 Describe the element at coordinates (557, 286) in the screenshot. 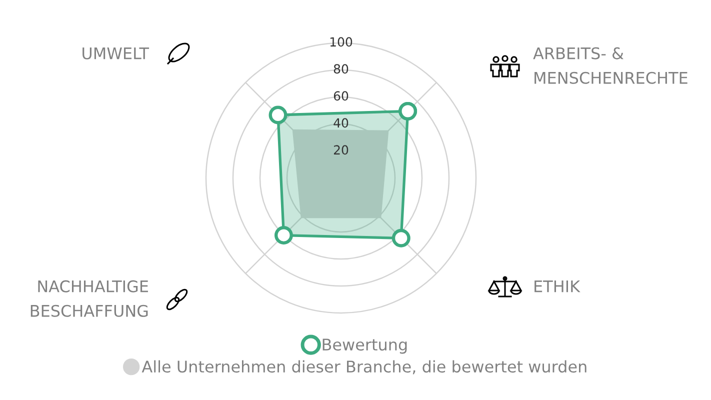

I see `spoke-label: ETHIK` at that location.